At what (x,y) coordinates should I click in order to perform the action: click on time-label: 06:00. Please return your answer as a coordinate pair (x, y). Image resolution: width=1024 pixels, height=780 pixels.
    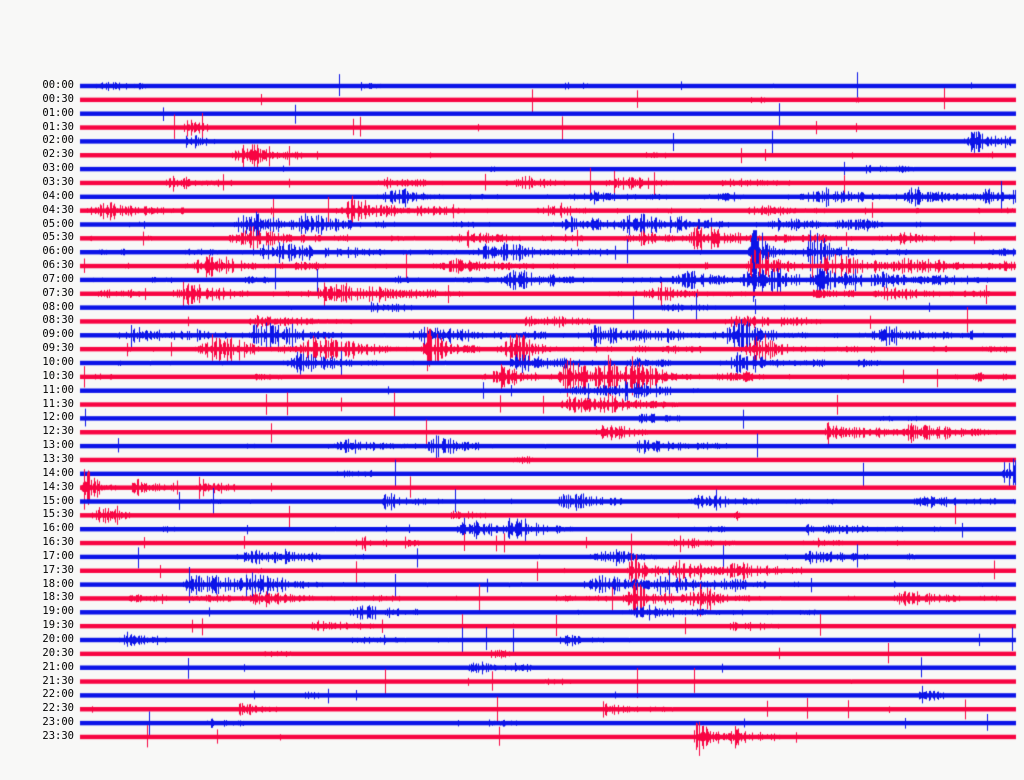
    Looking at the image, I should click on (58, 251).